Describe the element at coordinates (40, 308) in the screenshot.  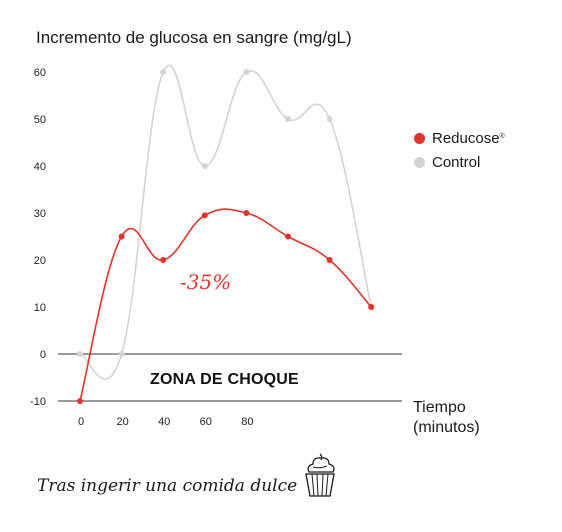
I see `y-tick-label: 10` at that location.